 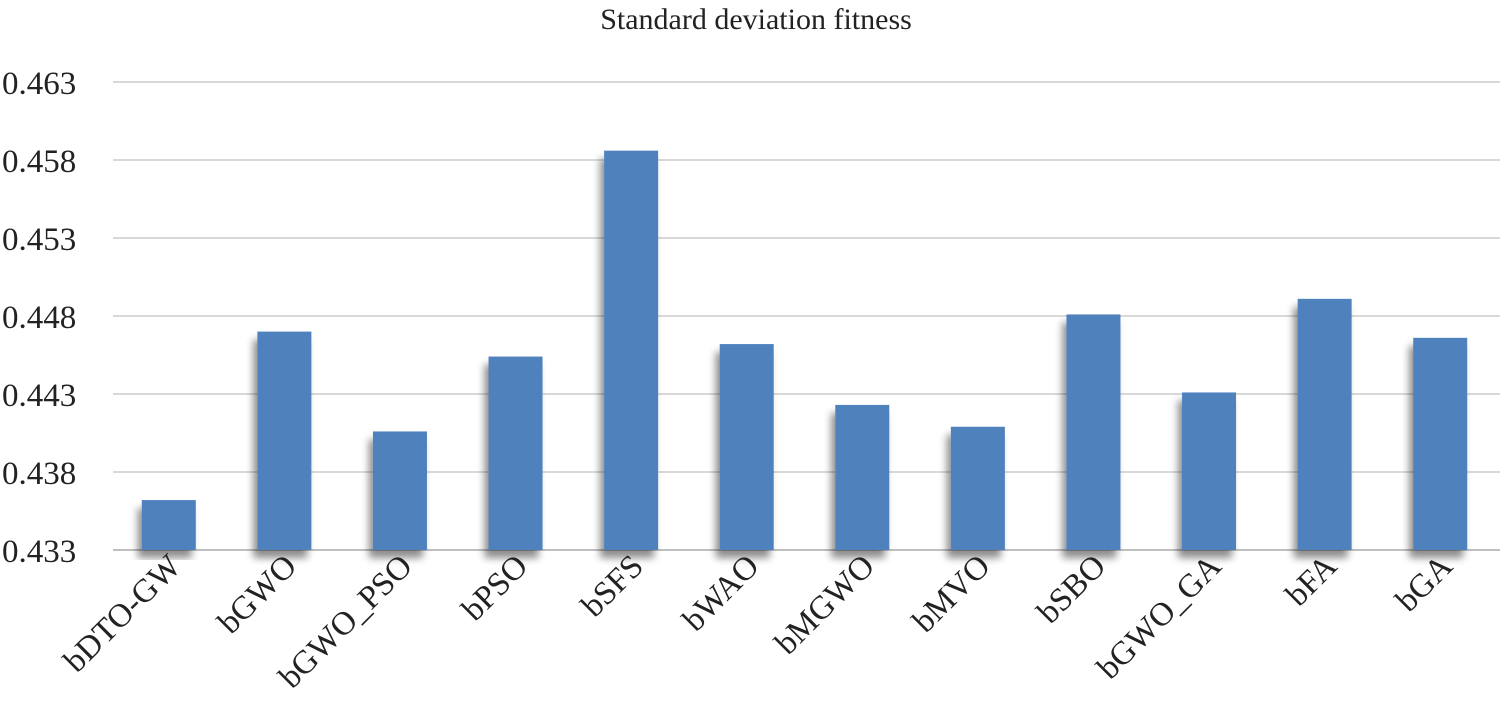 I want to click on x-tick-label: bMGWO, so click(x=825, y=605).